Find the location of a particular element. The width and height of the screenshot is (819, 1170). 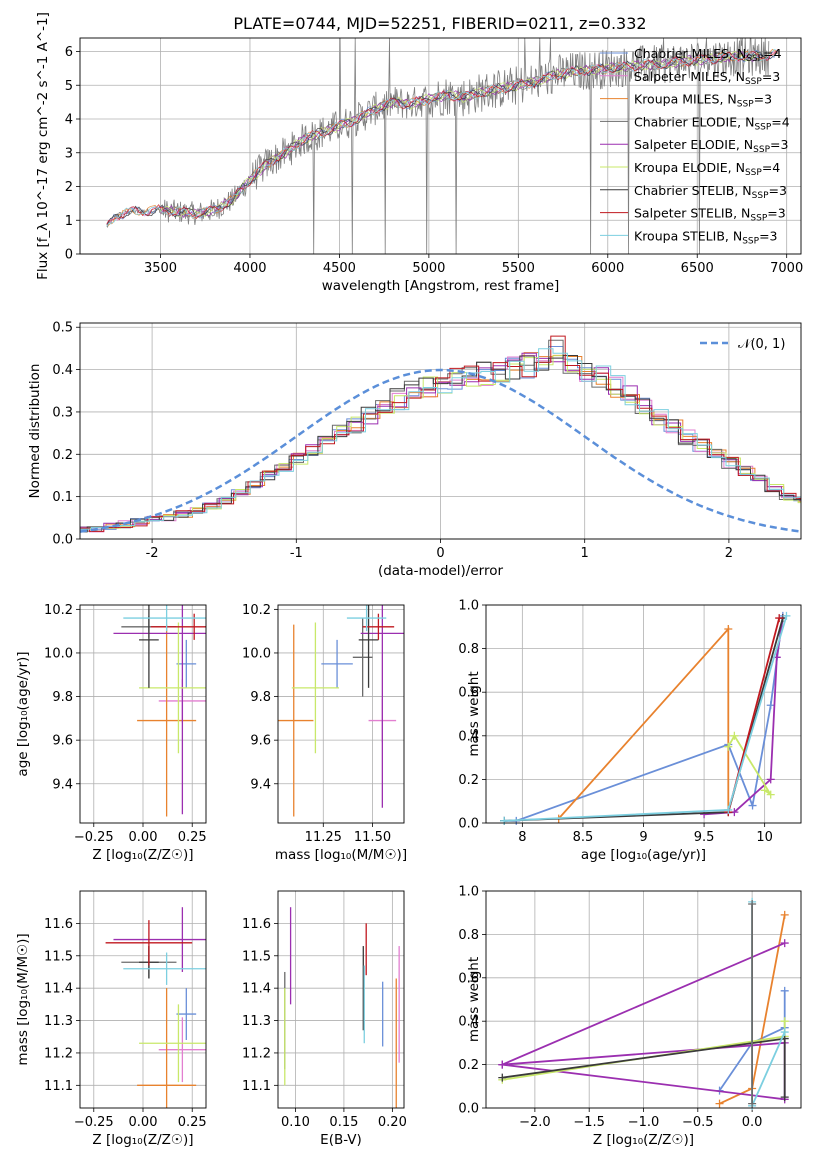

legend-label: Kroupa STELIB, NSSP=3 is located at coordinates (706, 237).